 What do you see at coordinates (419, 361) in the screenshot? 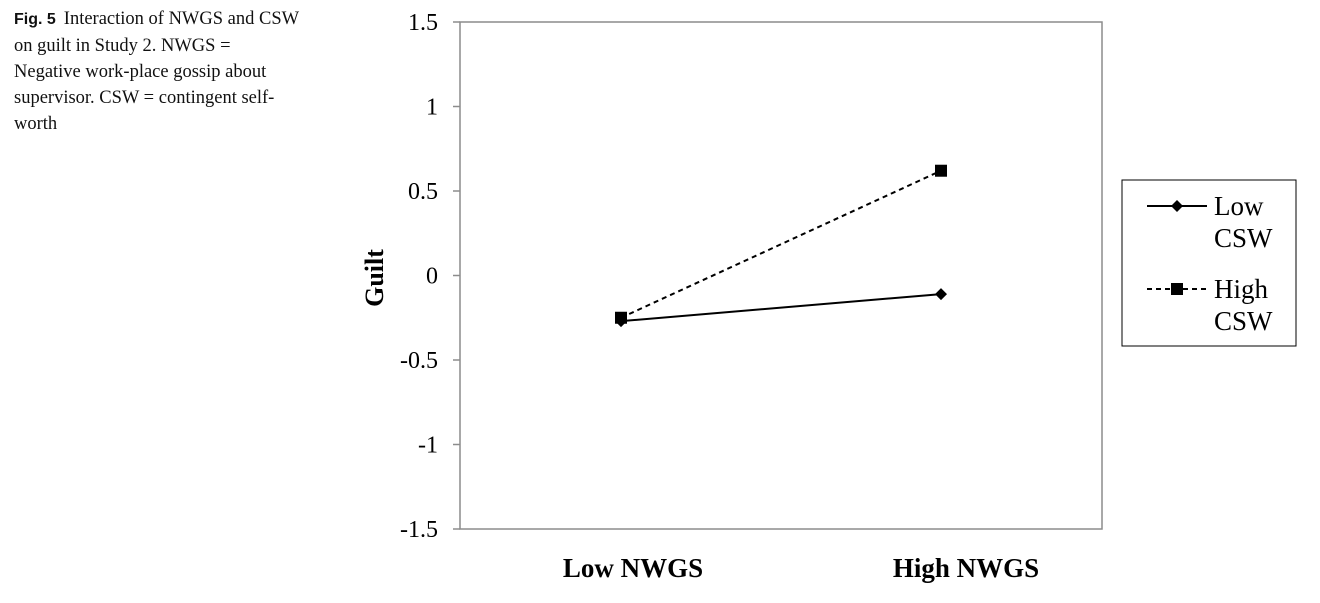
I see `y-tick-label: -0.5` at bounding box center [419, 361].